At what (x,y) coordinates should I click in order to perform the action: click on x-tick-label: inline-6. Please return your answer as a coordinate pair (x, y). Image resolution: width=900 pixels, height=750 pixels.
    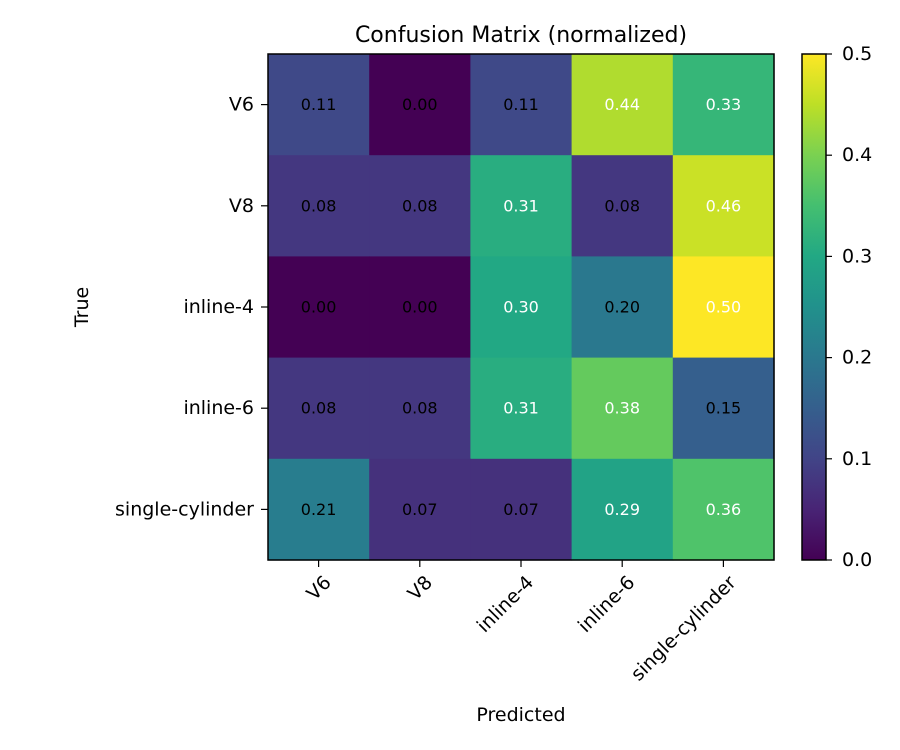
    Looking at the image, I should click on (606, 604).